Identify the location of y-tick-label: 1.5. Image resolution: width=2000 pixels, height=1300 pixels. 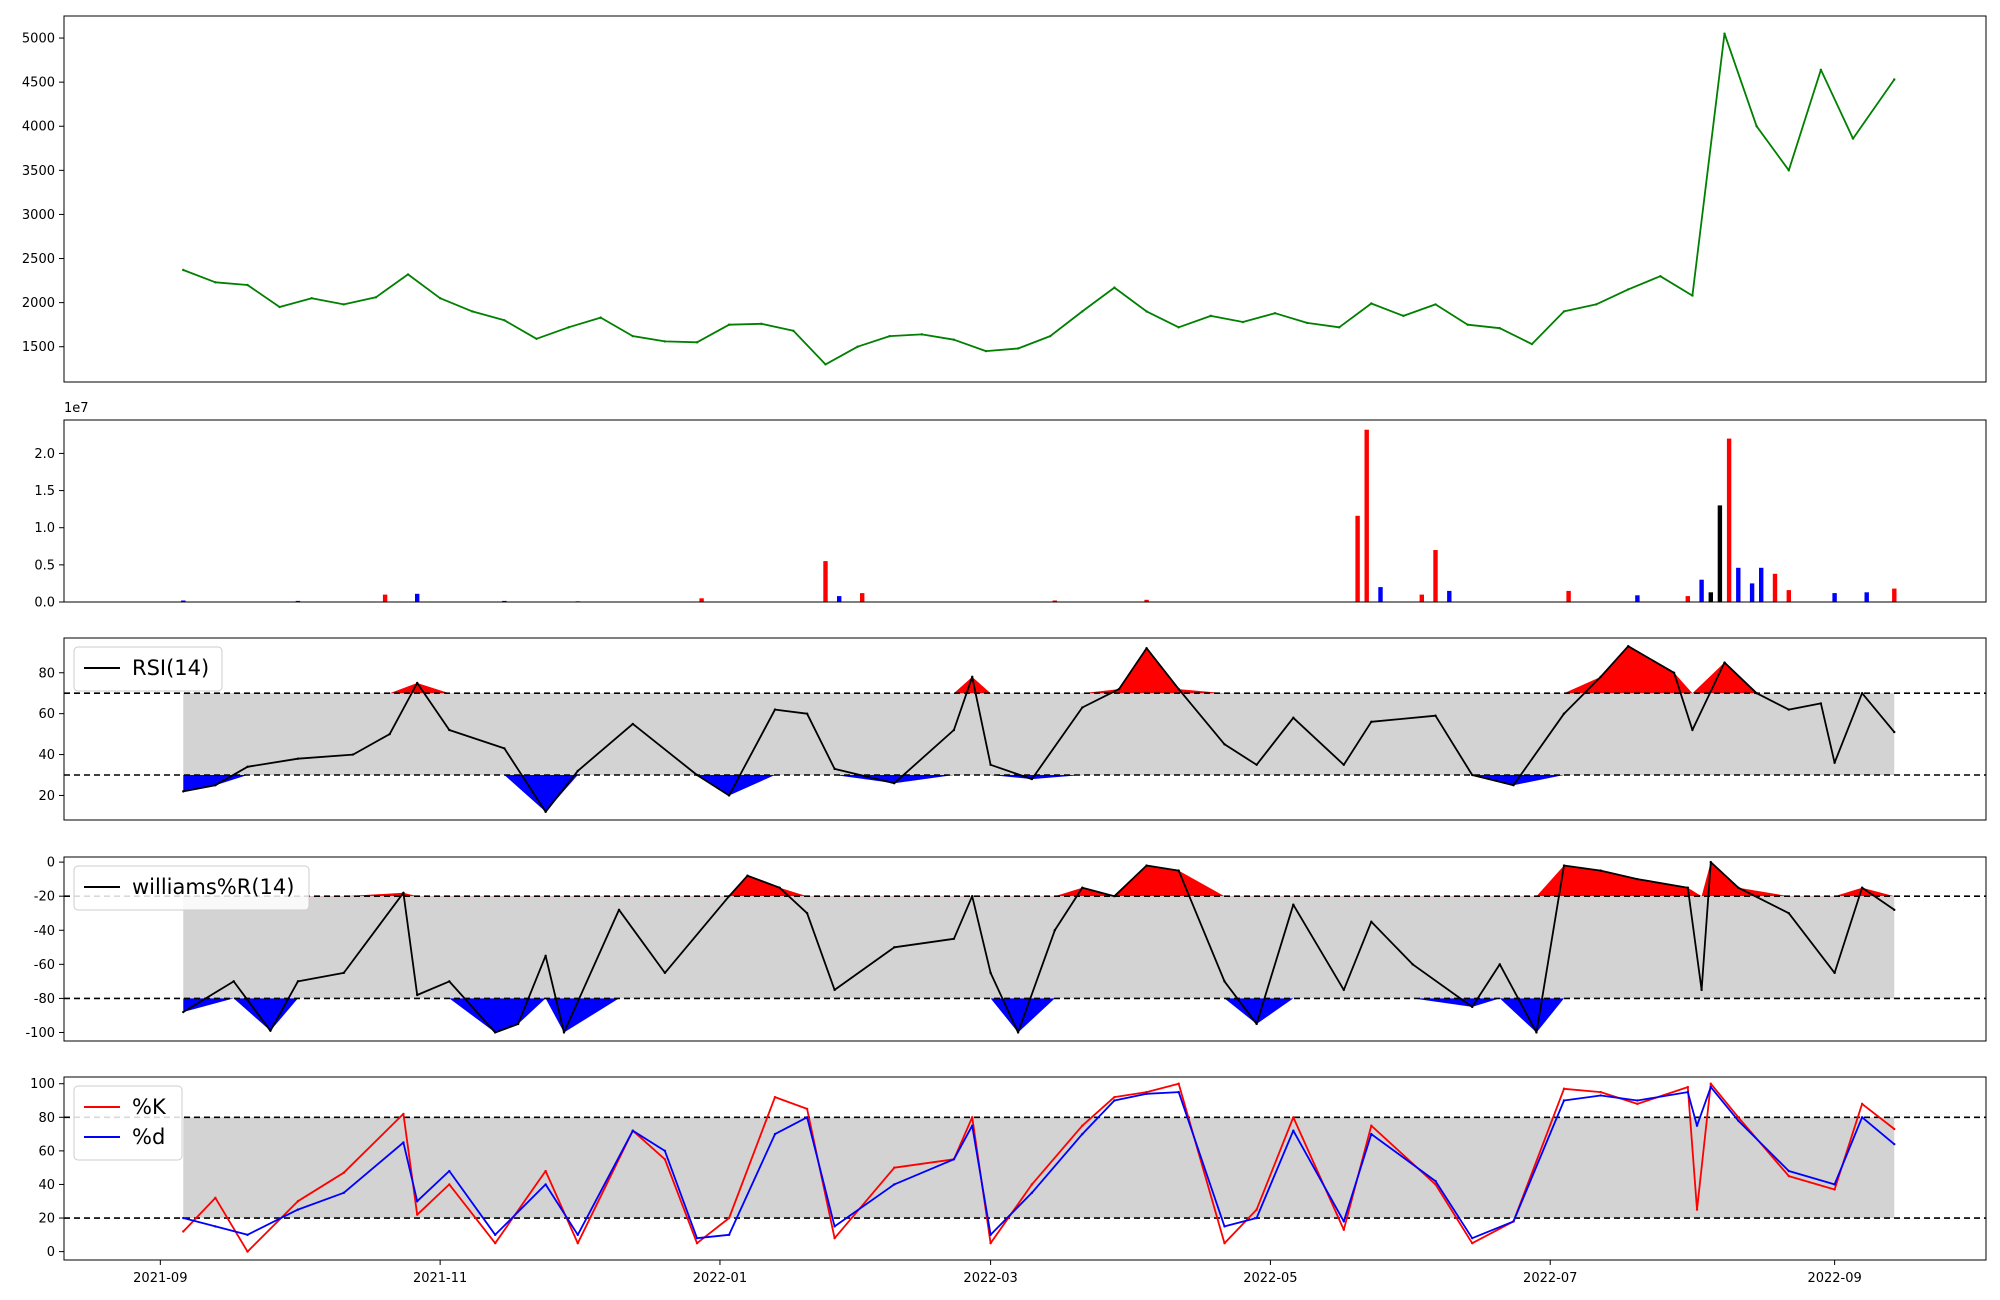
(44, 491).